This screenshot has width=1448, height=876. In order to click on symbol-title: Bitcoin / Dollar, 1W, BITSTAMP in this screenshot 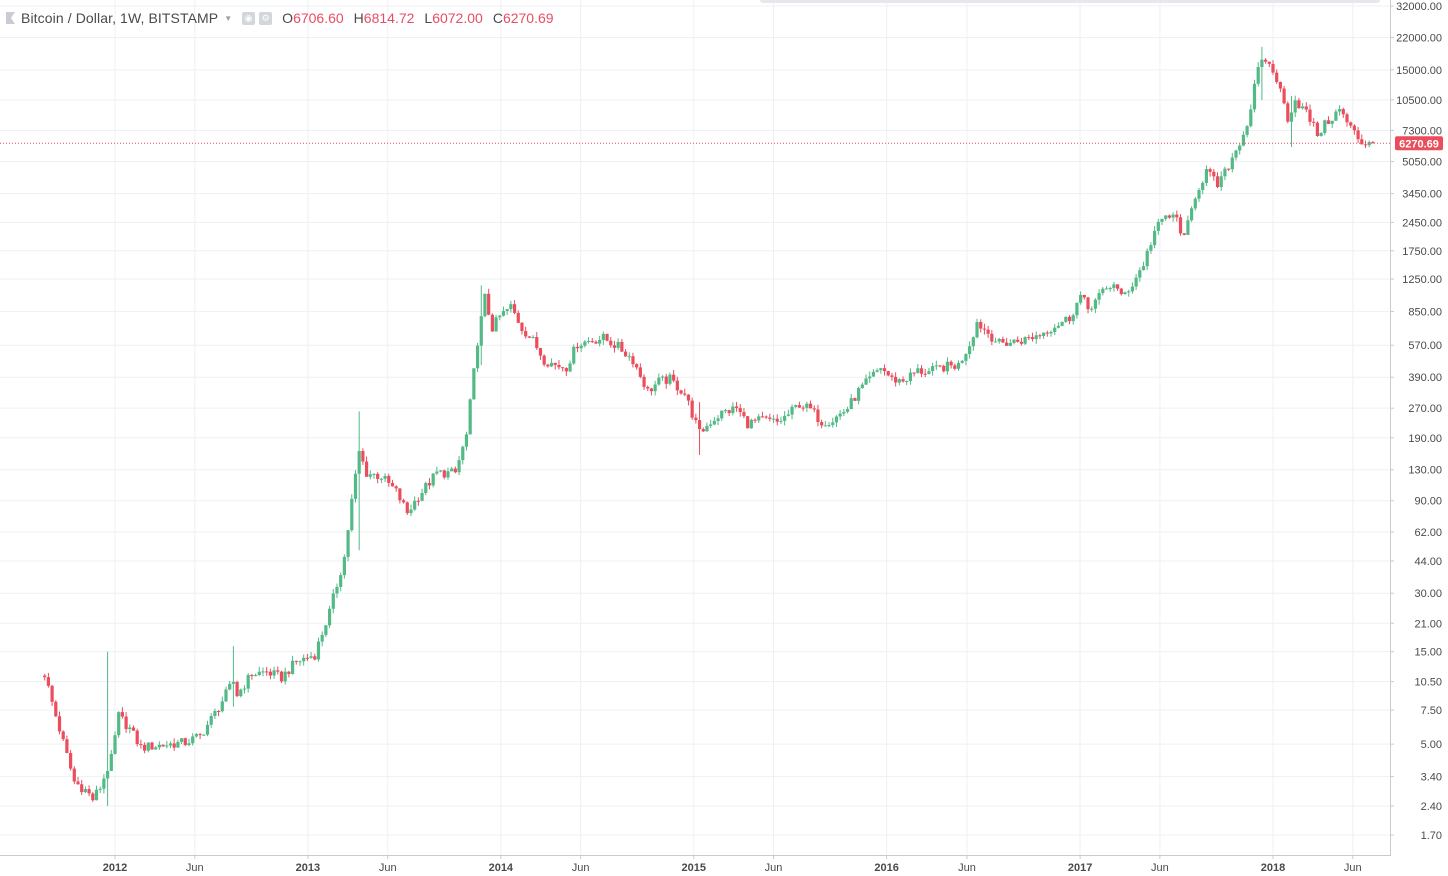, I will do `click(120, 18)`.